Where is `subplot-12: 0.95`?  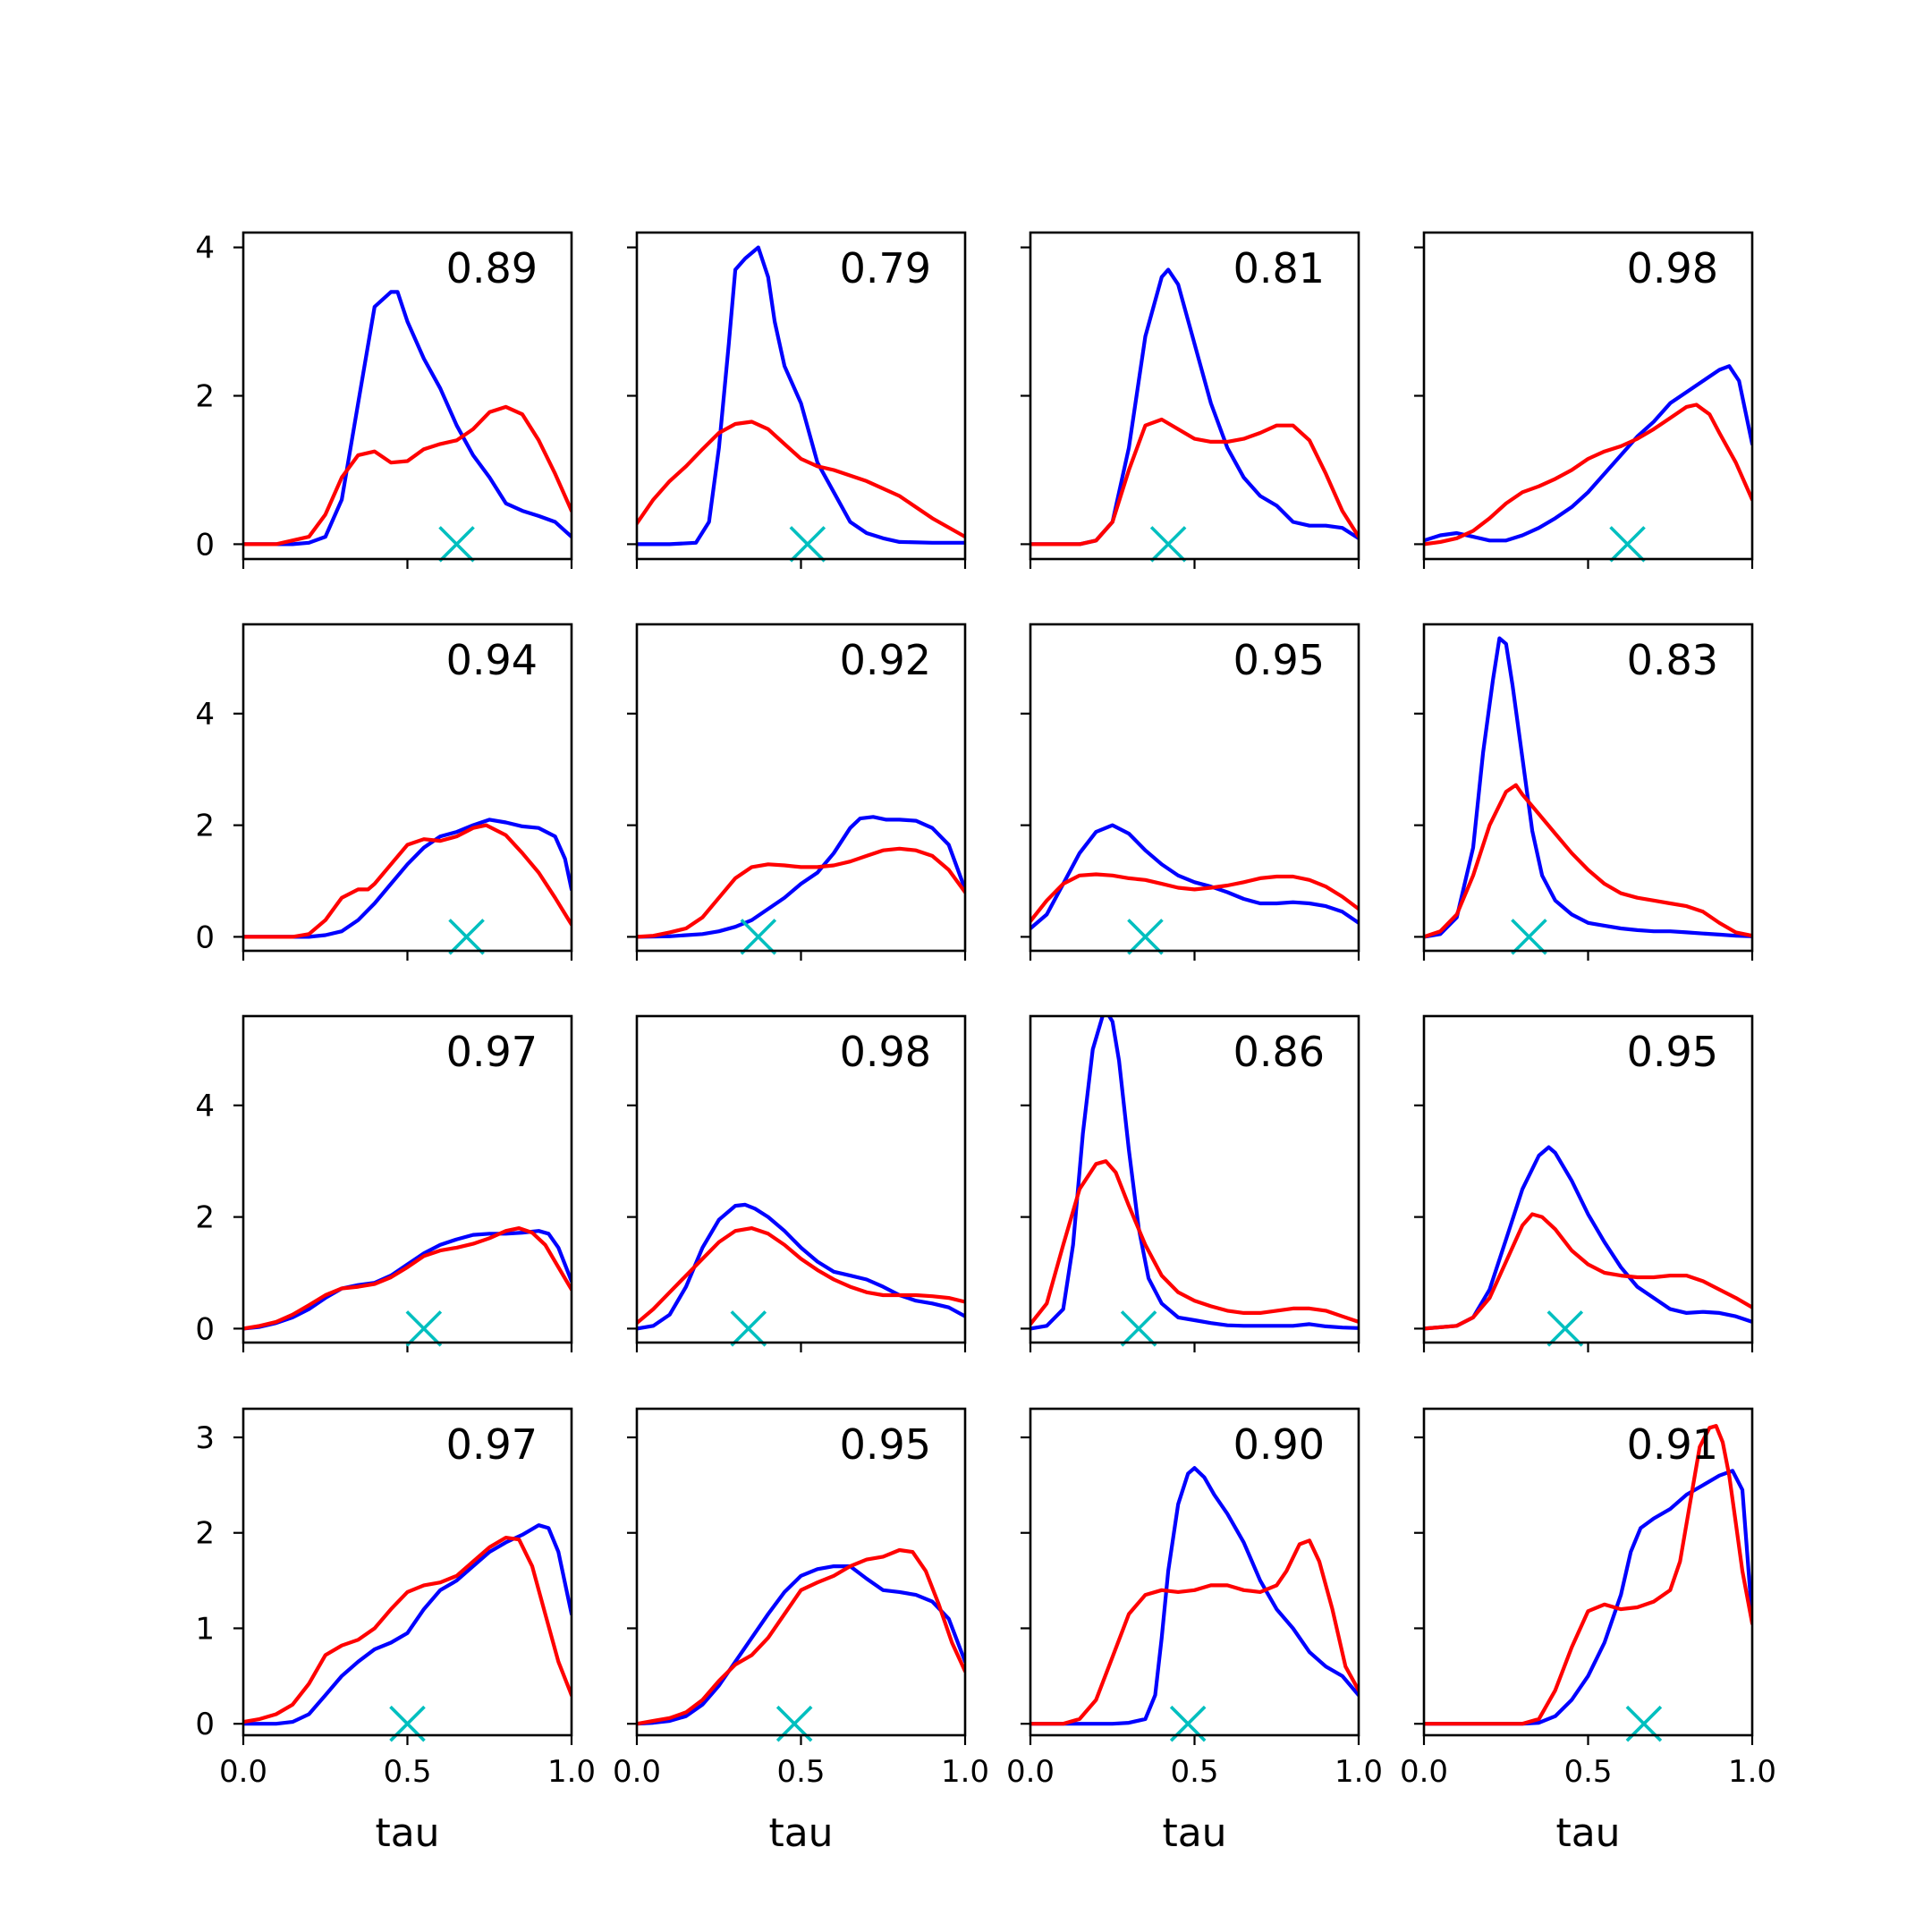 subplot-12: 0.95 is located at coordinates (1584, 1183).